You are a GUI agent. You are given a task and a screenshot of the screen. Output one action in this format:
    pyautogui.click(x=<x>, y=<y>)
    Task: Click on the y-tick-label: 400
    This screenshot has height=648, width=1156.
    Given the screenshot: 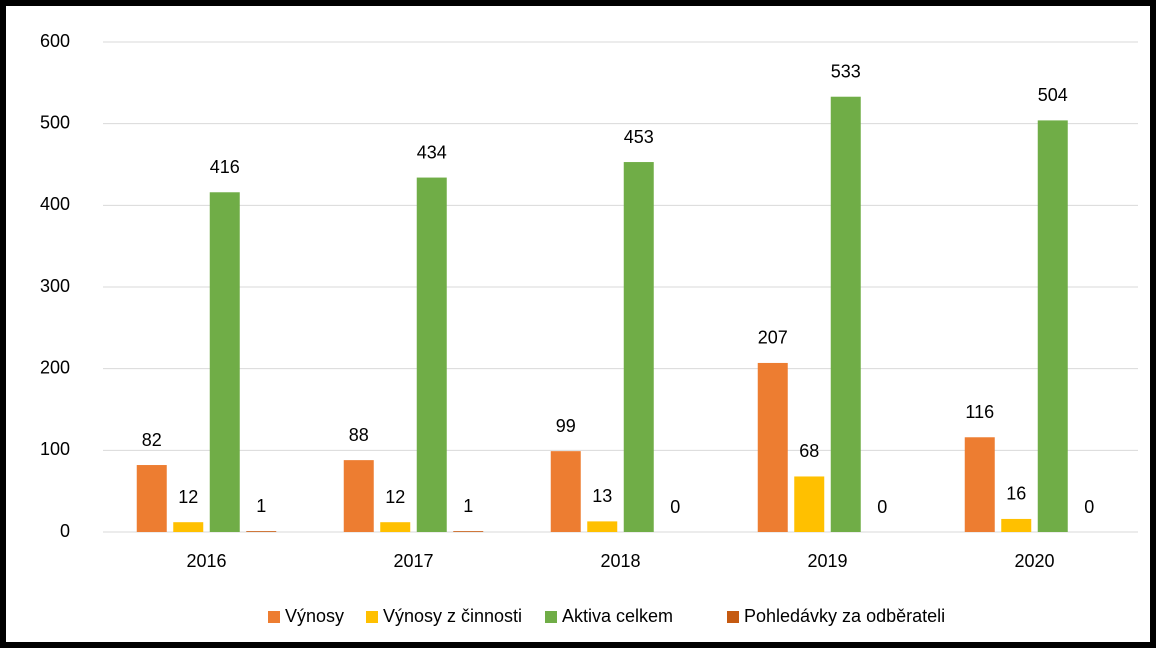 What is the action you would take?
    pyautogui.click(x=55, y=204)
    